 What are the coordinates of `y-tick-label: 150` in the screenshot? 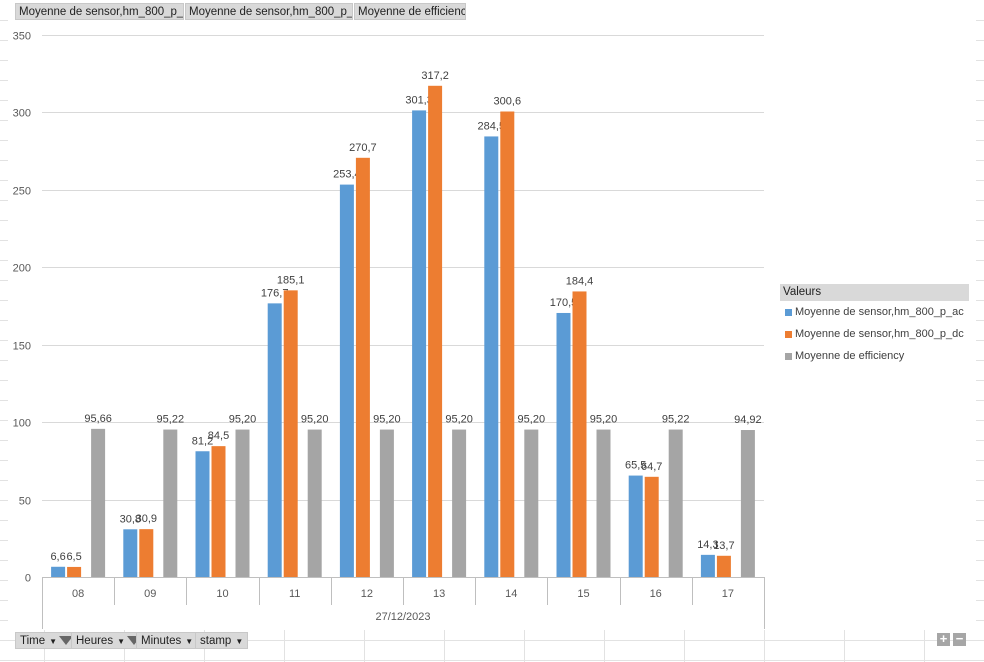 It's located at (22, 347).